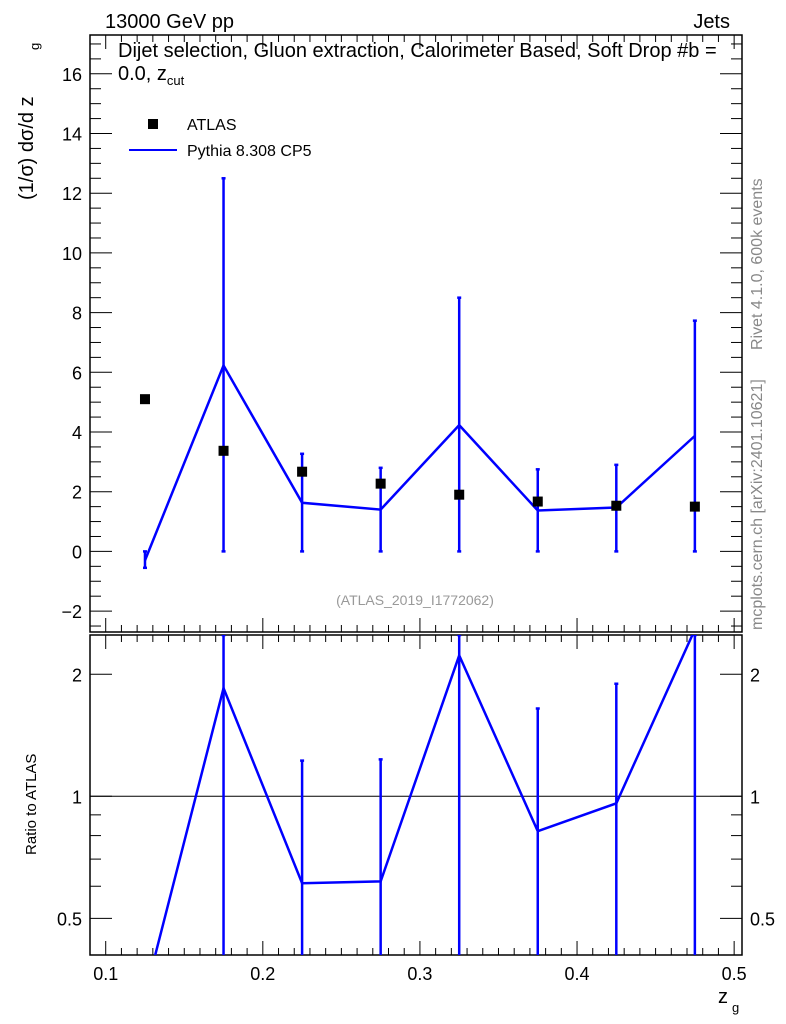 The width and height of the screenshot is (786, 1024). Describe the element at coordinates (72, 135) in the screenshot. I see `y-tick-label: 14` at that location.